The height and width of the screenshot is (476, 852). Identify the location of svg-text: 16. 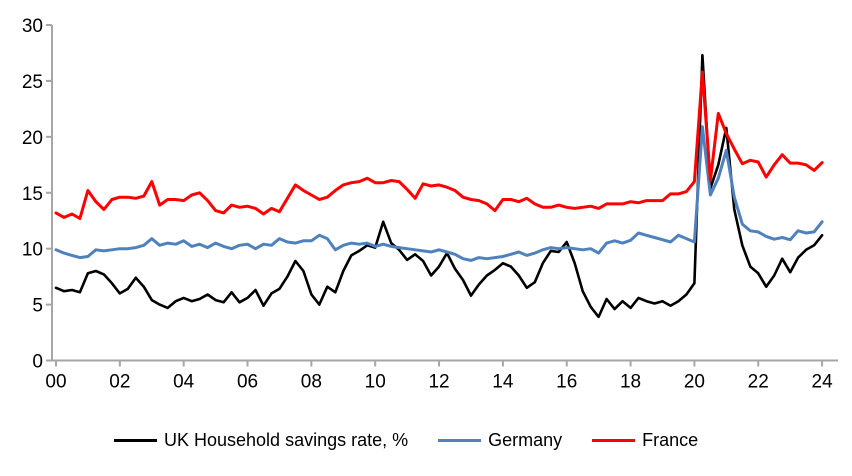
(566, 382).